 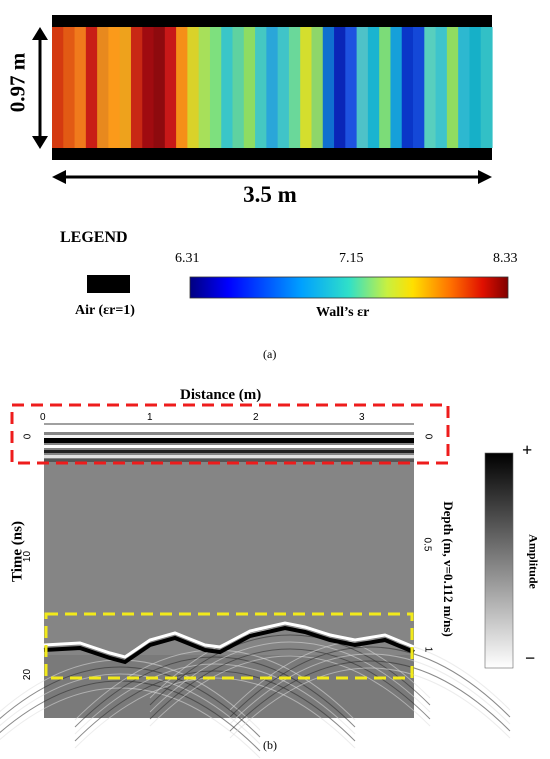 I want to click on amplitude-colorbar, so click(x=499, y=560).